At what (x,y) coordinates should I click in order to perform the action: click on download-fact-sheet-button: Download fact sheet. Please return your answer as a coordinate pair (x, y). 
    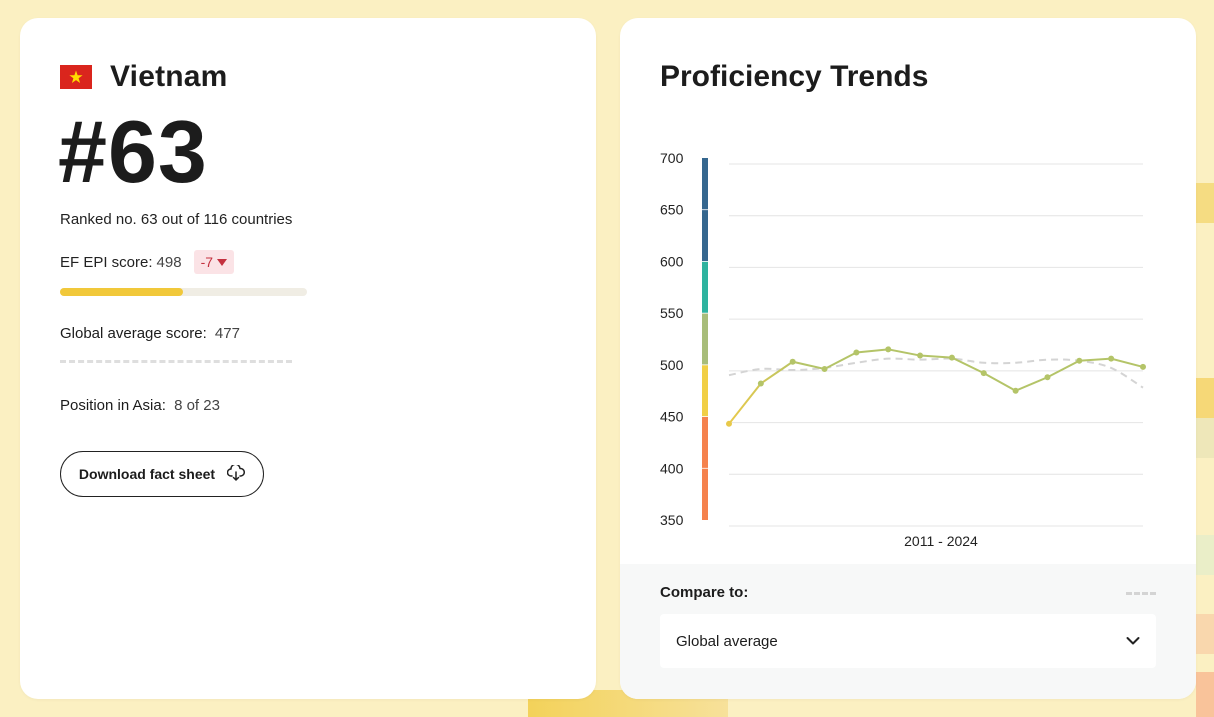
    Looking at the image, I should click on (162, 474).